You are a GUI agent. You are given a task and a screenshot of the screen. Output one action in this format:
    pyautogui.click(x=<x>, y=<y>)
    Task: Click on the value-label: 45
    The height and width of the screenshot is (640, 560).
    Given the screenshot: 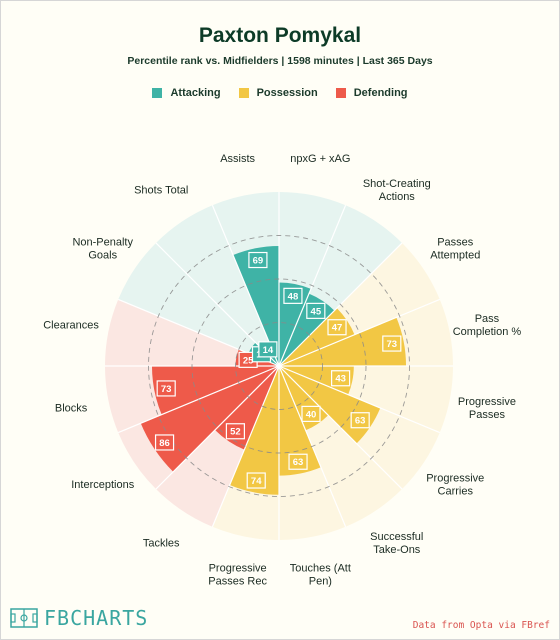 What is the action you would take?
    pyautogui.click(x=316, y=311)
    